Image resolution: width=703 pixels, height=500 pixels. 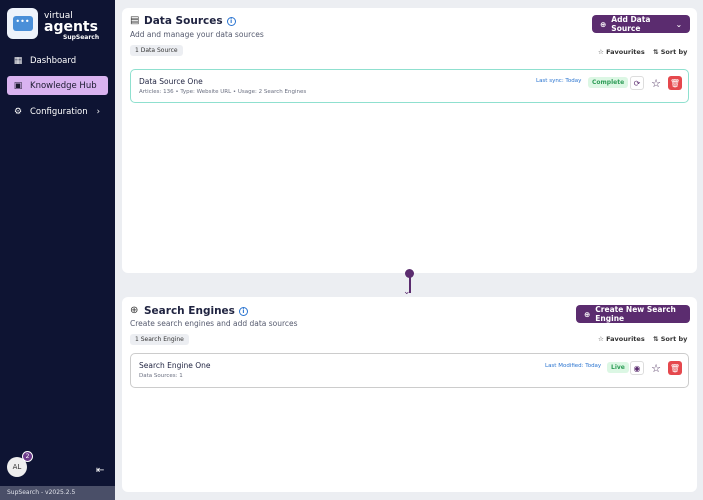 I want to click on brand-line3: SupSearch, so click(x=81, y=37).